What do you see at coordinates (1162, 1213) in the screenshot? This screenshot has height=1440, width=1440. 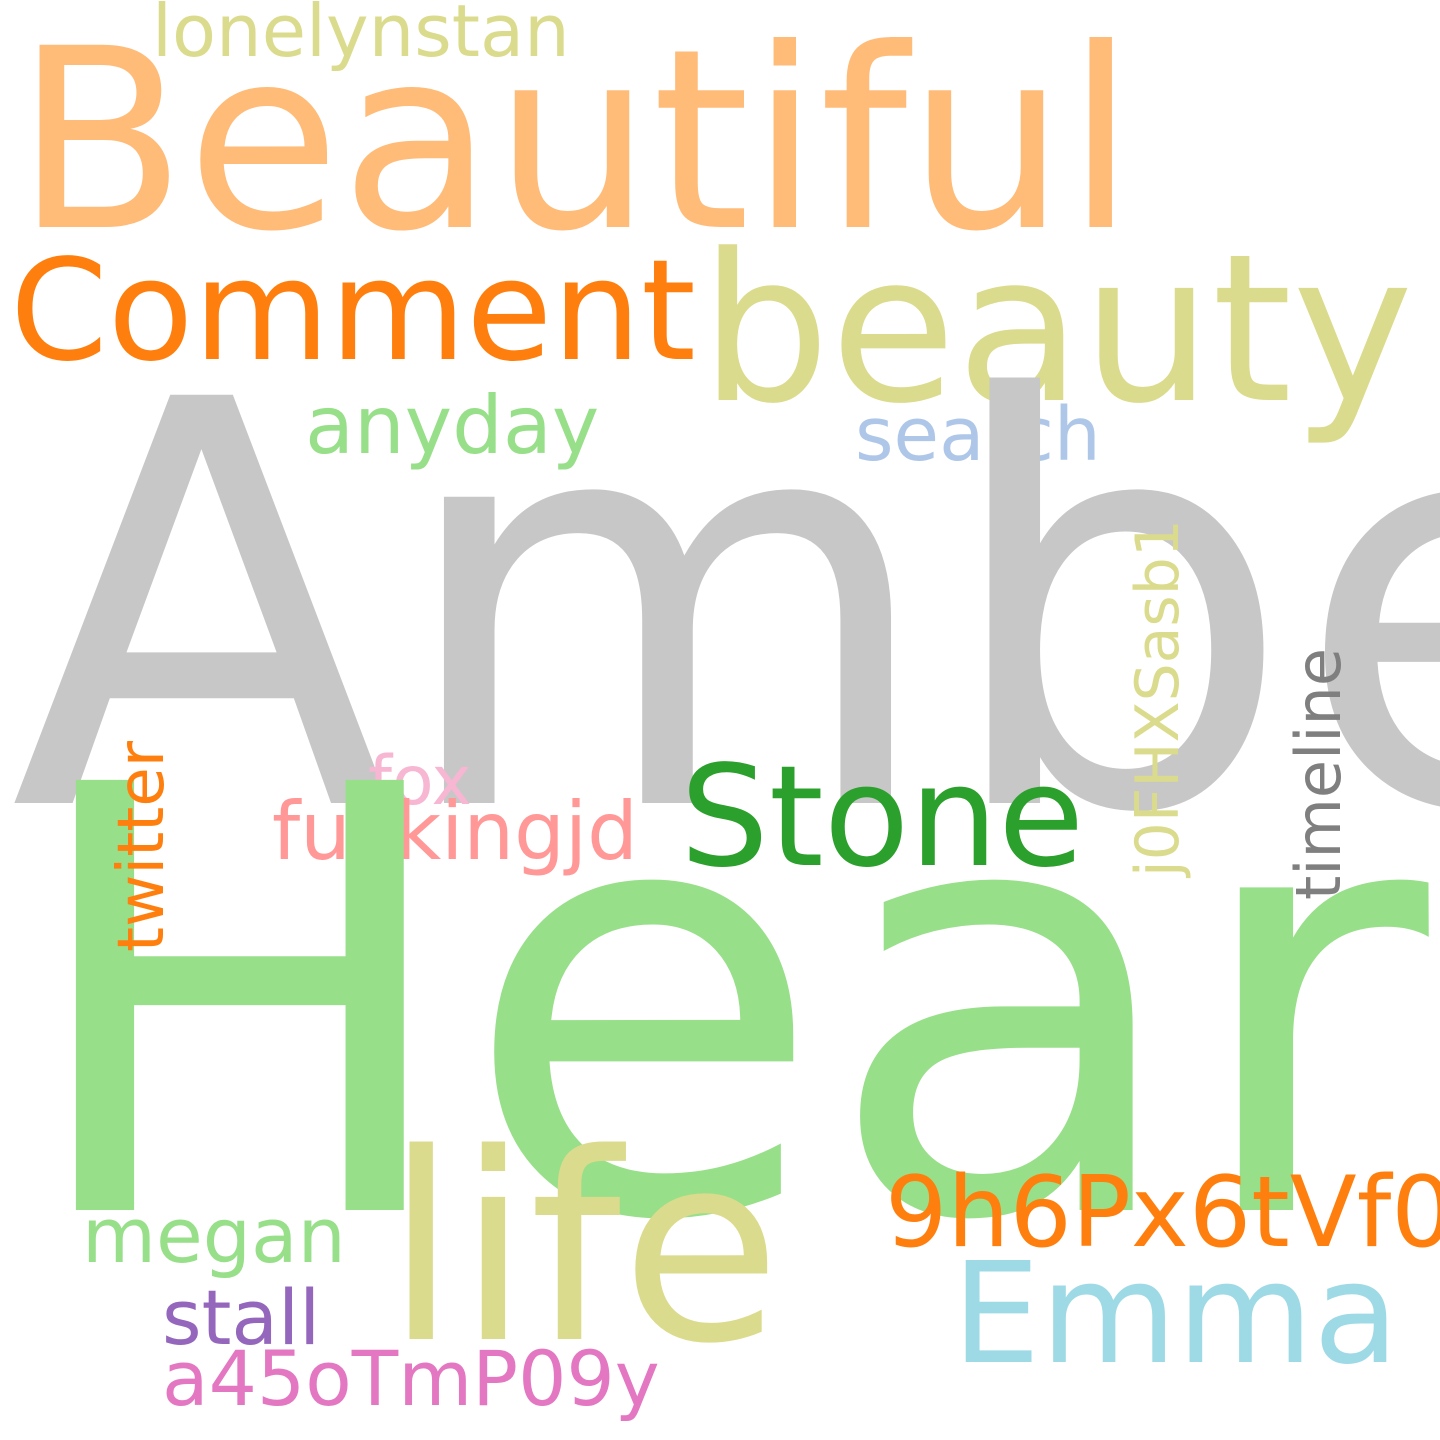 I see `word-9h6px6tvf0: 9h6Px6tVf0` at bounding box center [1162, 1213].